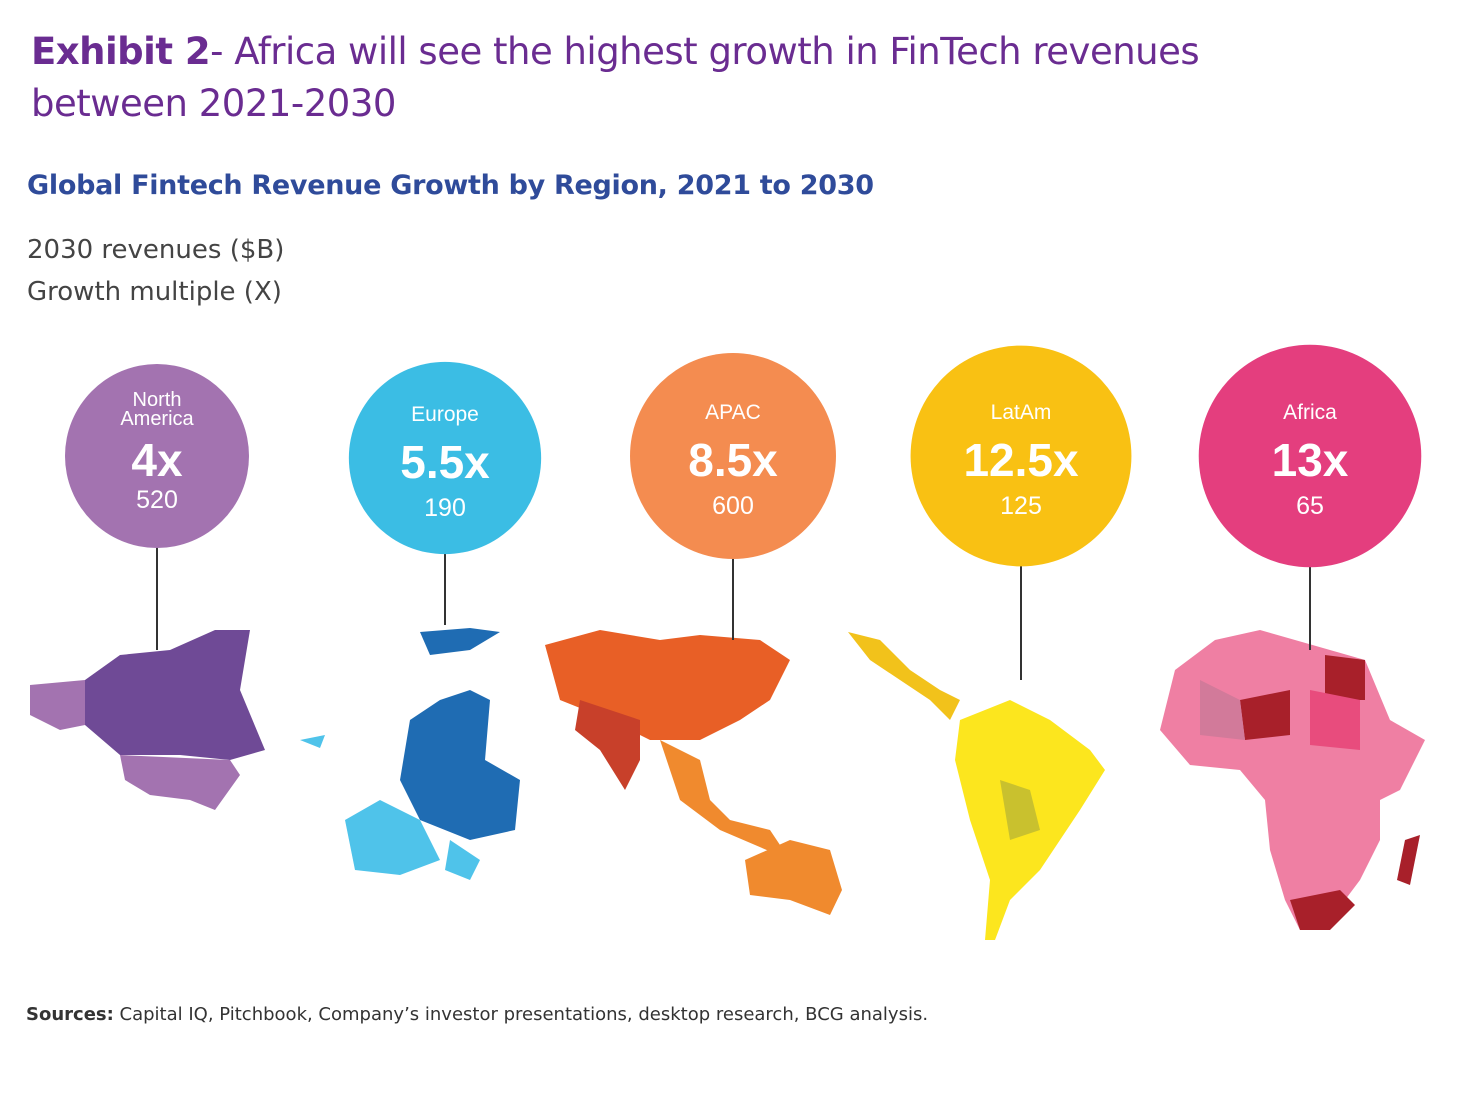  Describe the element at coordinates (157, 500) in the screenshot. I see `revenue-label: 520` at that location.